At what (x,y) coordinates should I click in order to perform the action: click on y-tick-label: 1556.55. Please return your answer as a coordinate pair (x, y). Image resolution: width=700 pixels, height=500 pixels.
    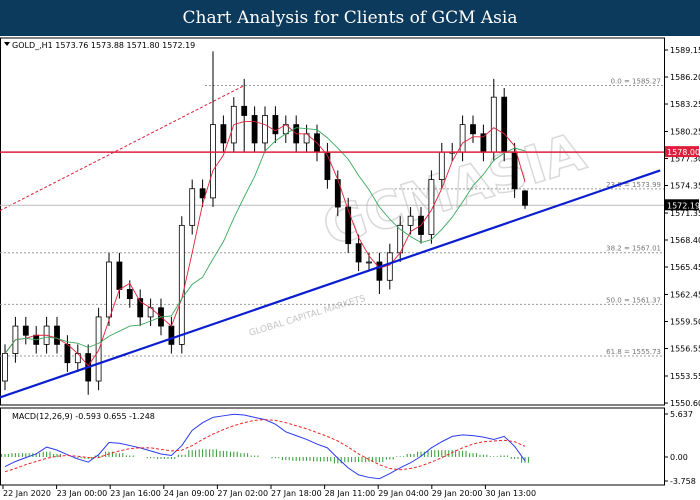
    Looking at the image, I should click on (685, 349).